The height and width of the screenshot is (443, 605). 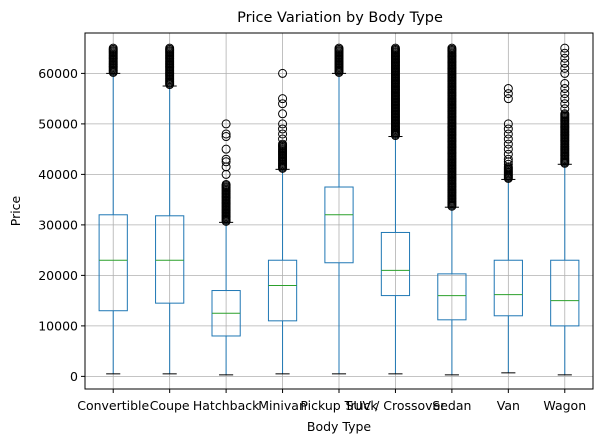 What do you see at coordinates (339, 405) in the screenshot?
I see `x-tick-label: Pickup Truck` at bounding box center [339, 405].